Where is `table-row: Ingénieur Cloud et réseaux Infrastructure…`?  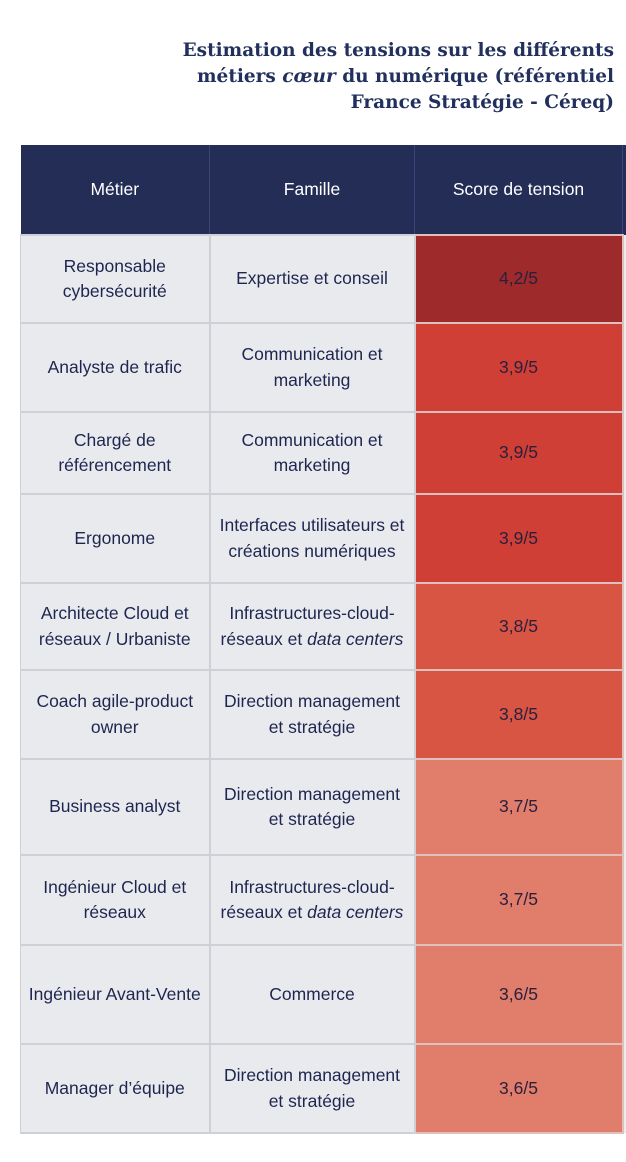
table-row: Ingénieur Cloud et réseaux Infrastructure… is located at coordinates (323, 900).